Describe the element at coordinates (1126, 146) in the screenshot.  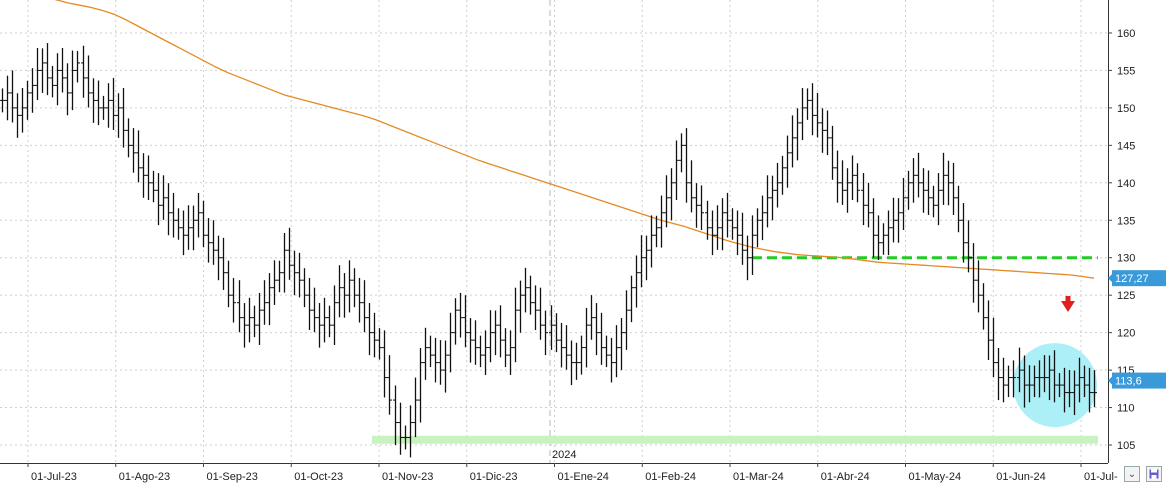
I see `y-tick-label: 145` at that location.